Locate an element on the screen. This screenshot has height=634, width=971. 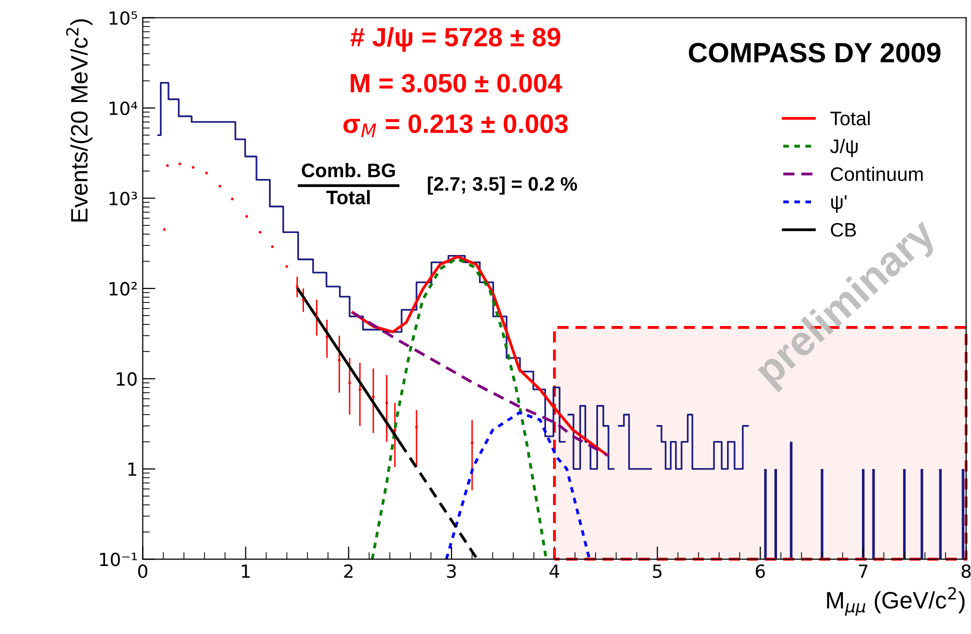
x-tick-label: 2 is located at coordinates (348, 571).